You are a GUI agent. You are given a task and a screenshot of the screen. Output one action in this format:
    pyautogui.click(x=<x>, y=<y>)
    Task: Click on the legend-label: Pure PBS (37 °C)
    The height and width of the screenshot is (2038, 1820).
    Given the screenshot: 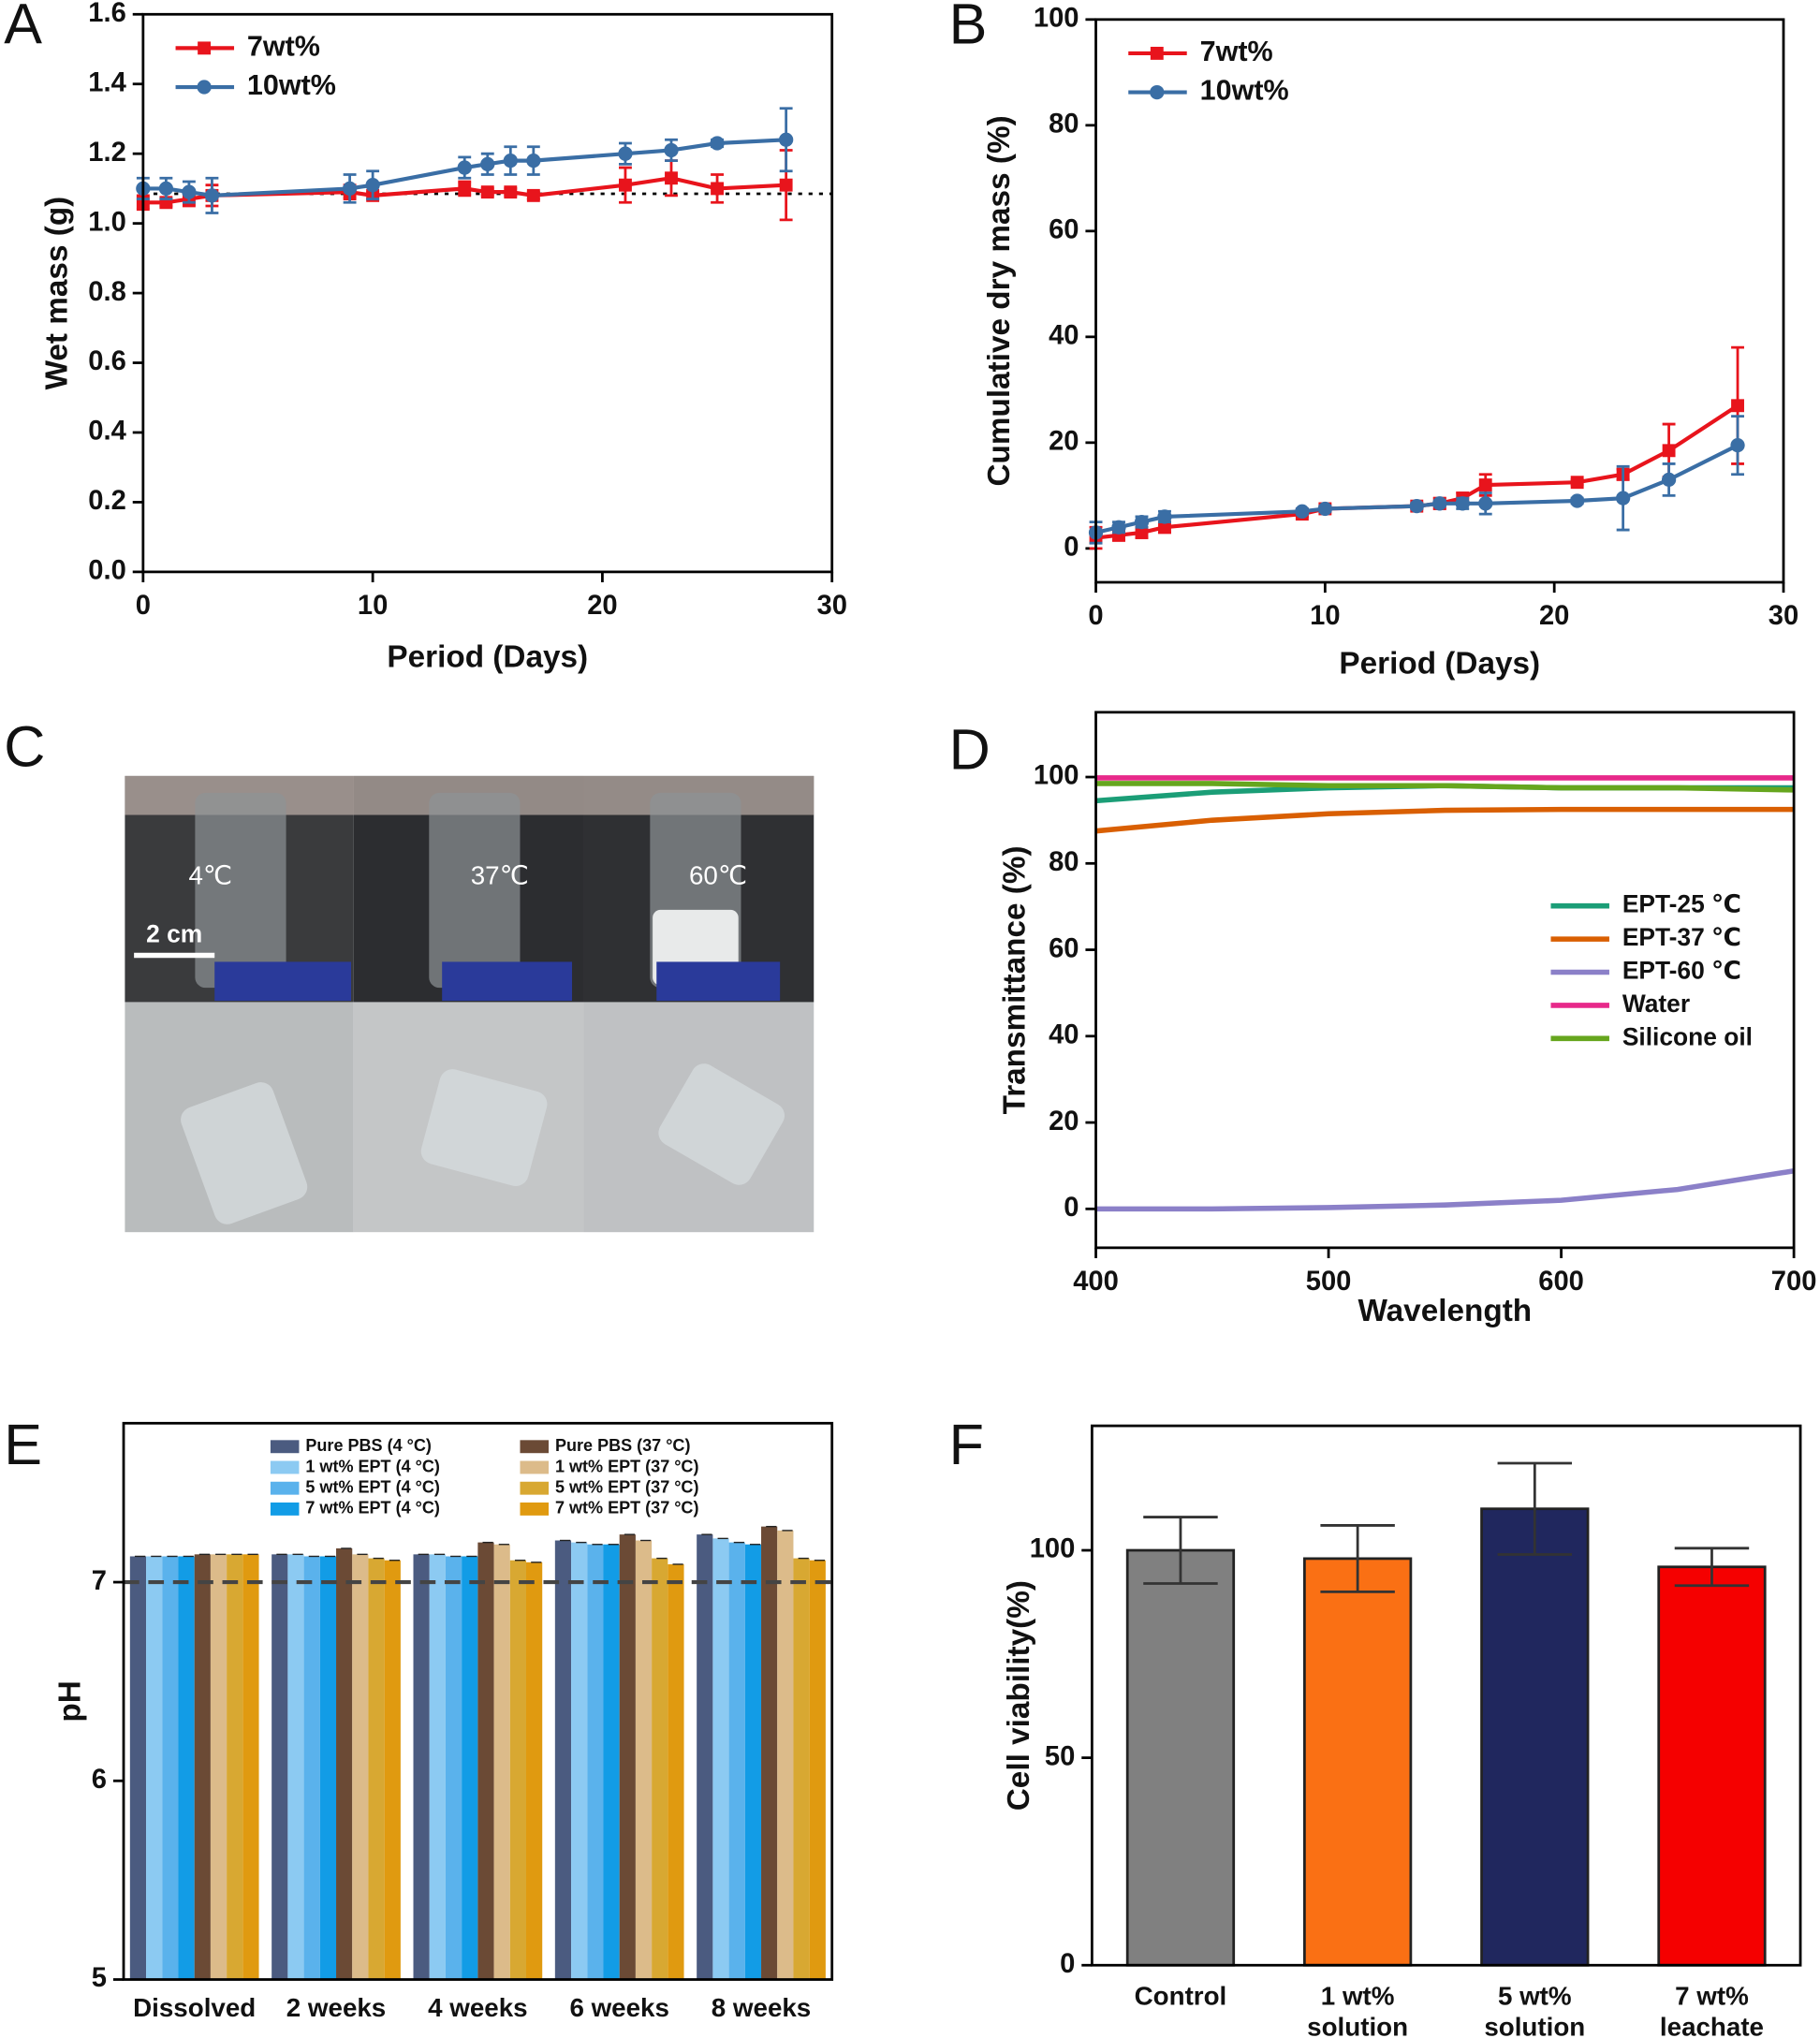 What is the action you would take?
    pyautogui.click(x=623, y=1445)
    